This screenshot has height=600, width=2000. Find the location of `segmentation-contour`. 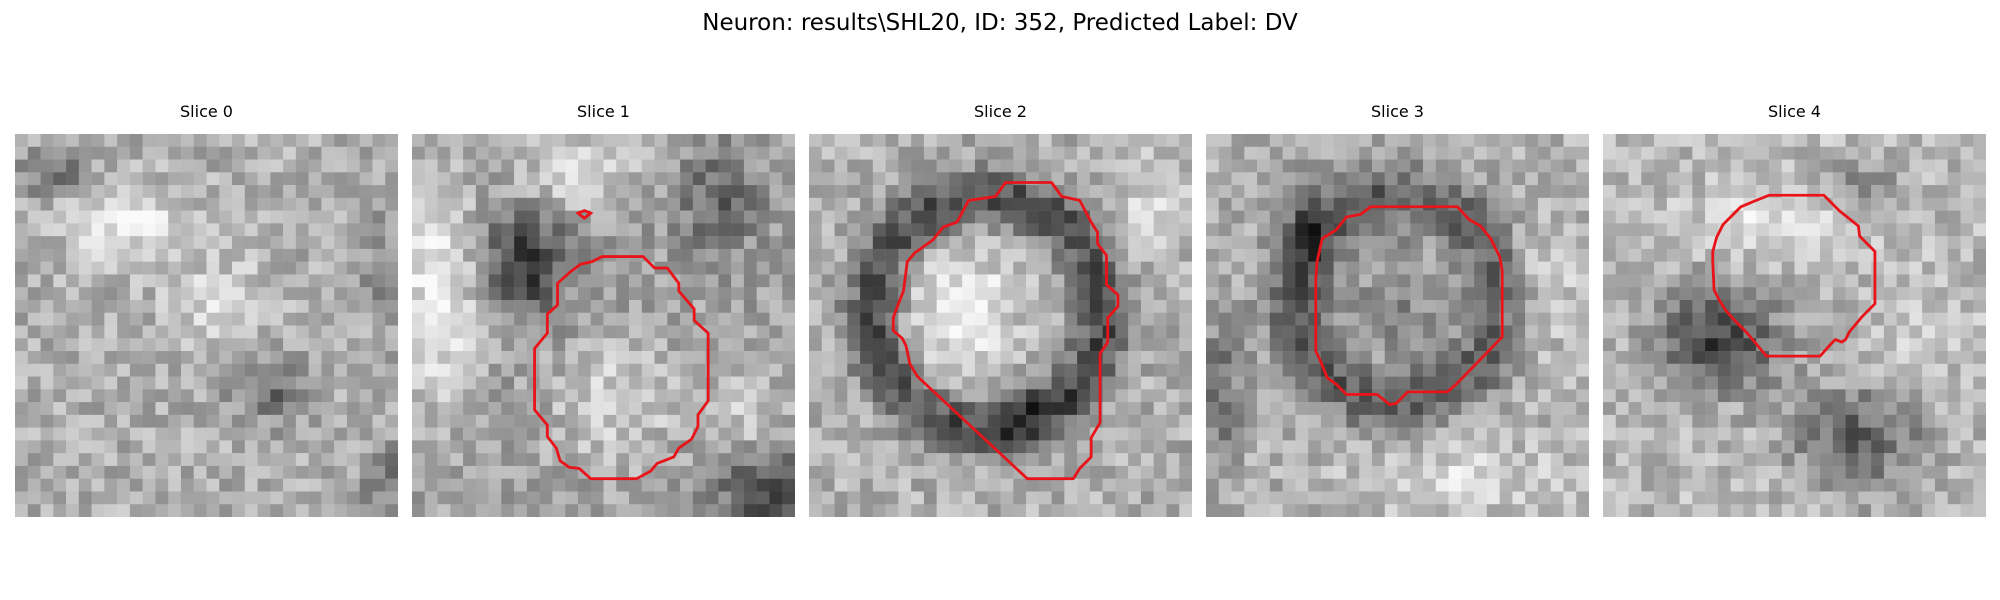

segmentation-contour is located at coordinates (621, 368).